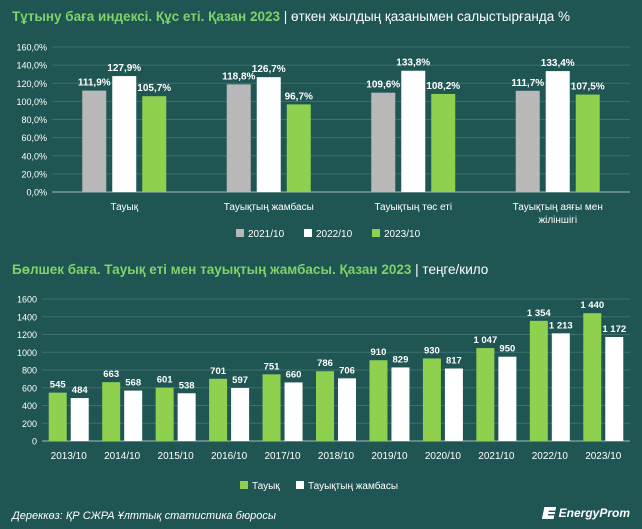 The image size is (642, 529). What do you see at coordinates (539, 313) in the screenshot?
I see `chart2-data-label: 1 354` at bounding box center [539, 313].